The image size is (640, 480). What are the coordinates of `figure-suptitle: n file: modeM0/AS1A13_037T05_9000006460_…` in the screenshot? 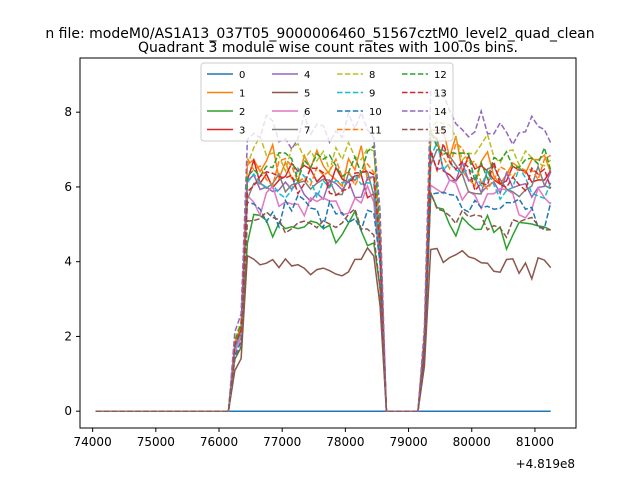 It's located at (319, 34).